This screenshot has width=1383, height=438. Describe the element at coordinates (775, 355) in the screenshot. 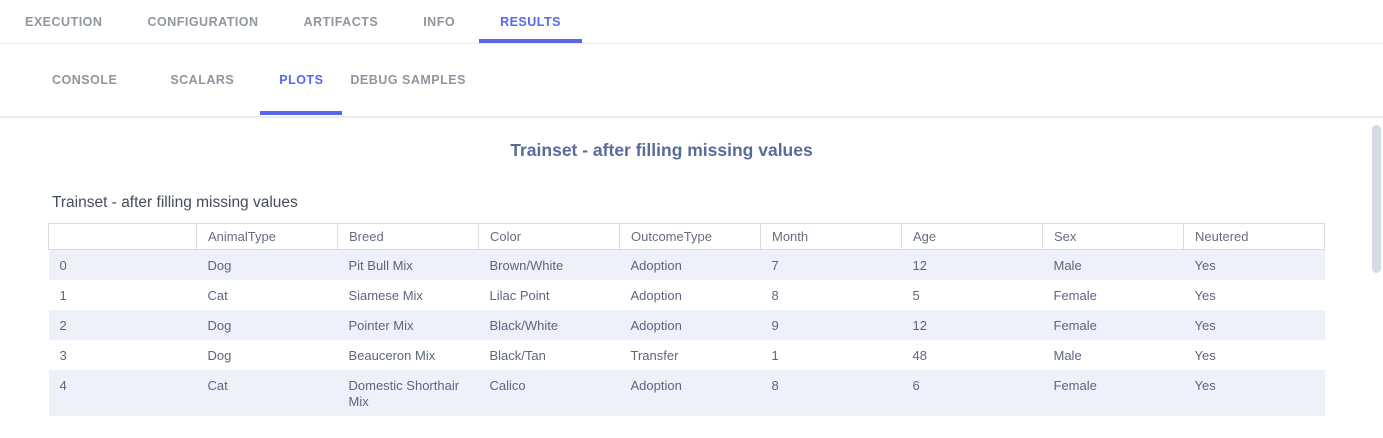

I see `cell-month: 1` at that location.